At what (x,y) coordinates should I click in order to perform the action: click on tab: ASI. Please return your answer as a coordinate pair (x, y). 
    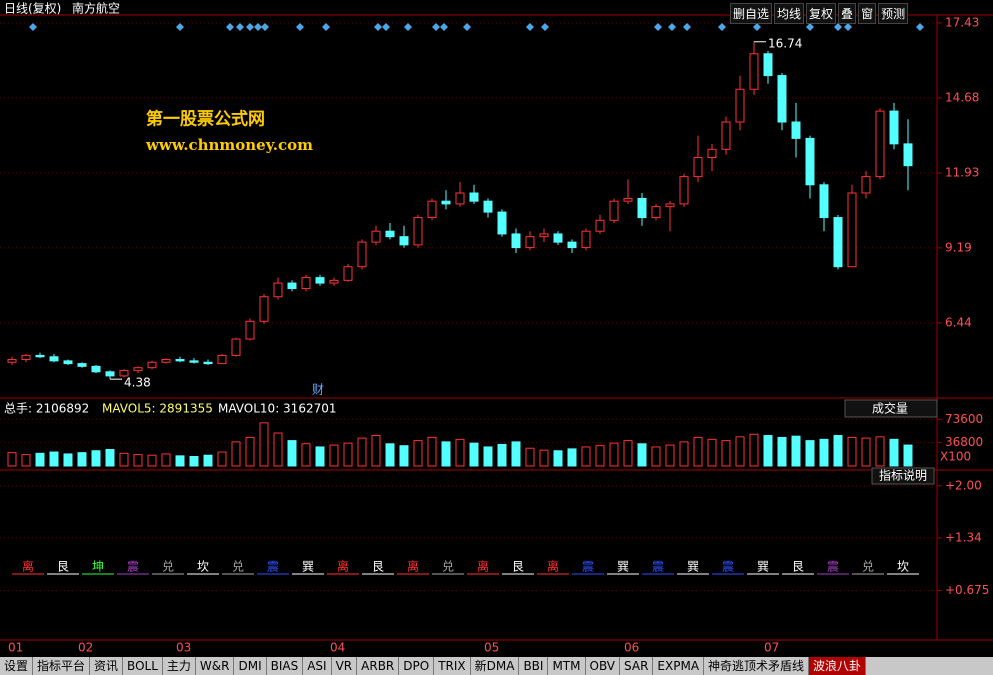
    Looking at the image, I should click on (317, 666).